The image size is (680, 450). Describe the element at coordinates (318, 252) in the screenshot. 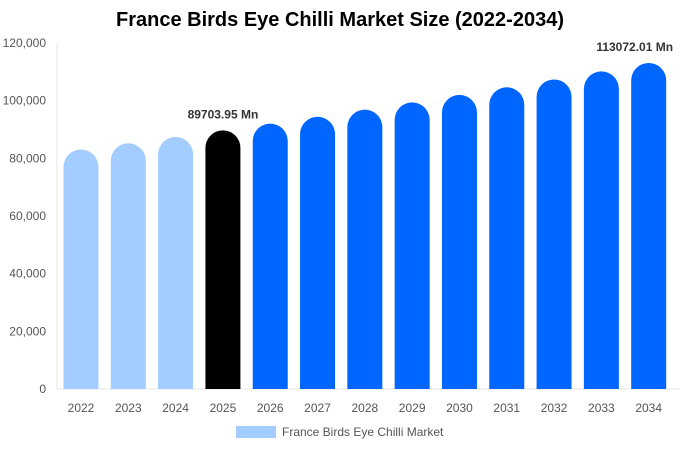

I see `bar-2027` at that location.